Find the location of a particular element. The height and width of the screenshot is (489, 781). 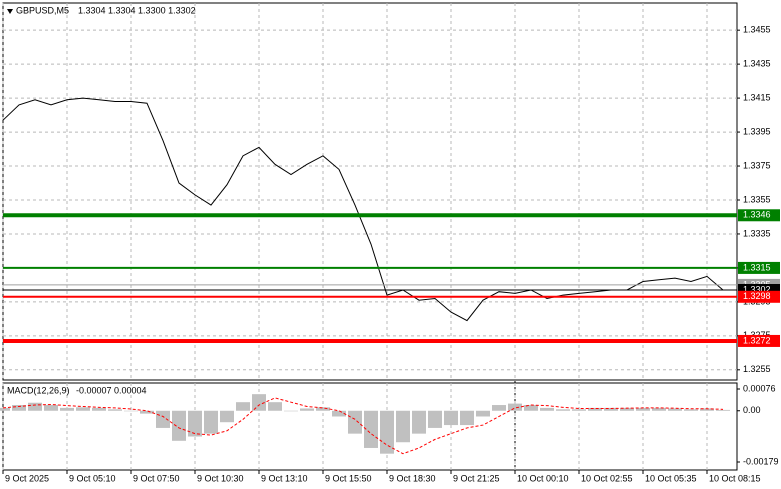

level-label: 1.3272 is located at coordinates (757, 340).